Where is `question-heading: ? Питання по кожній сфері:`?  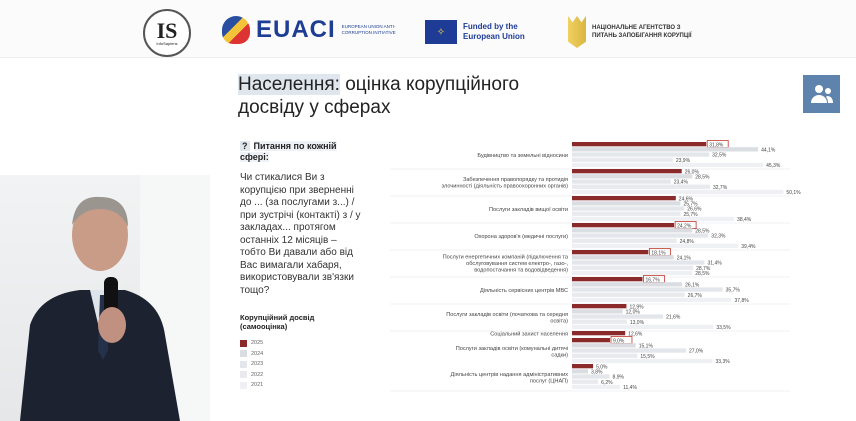
question-heading: ? Питання по кожній сфері: is located at coordinates (297, 152).